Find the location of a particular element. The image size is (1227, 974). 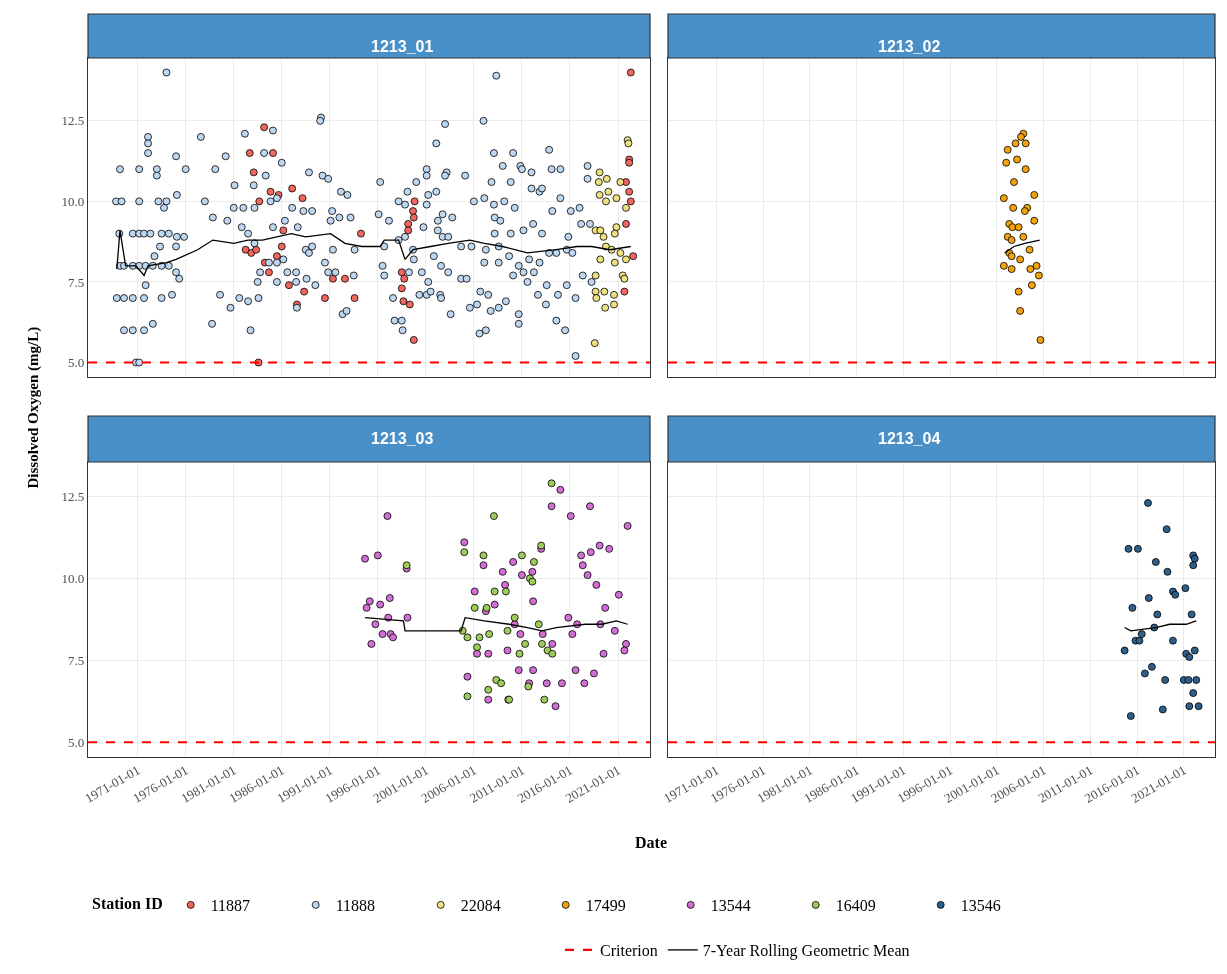

legend-label: 11887 is located at coordinates (230, 906).